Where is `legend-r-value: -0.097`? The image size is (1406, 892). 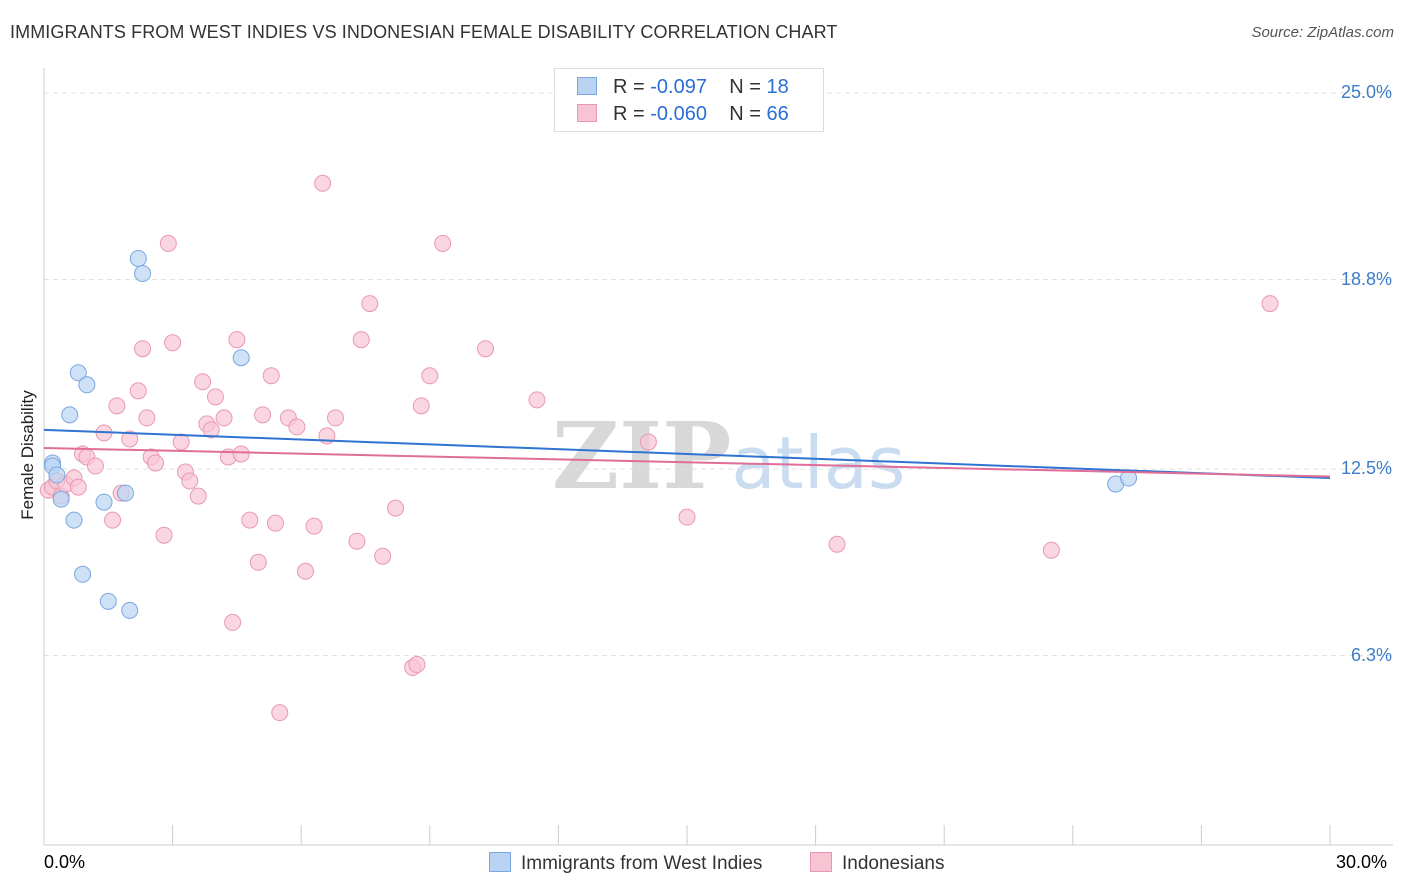
legend-r-value: -0.097 is located at coordinates (678, 87).